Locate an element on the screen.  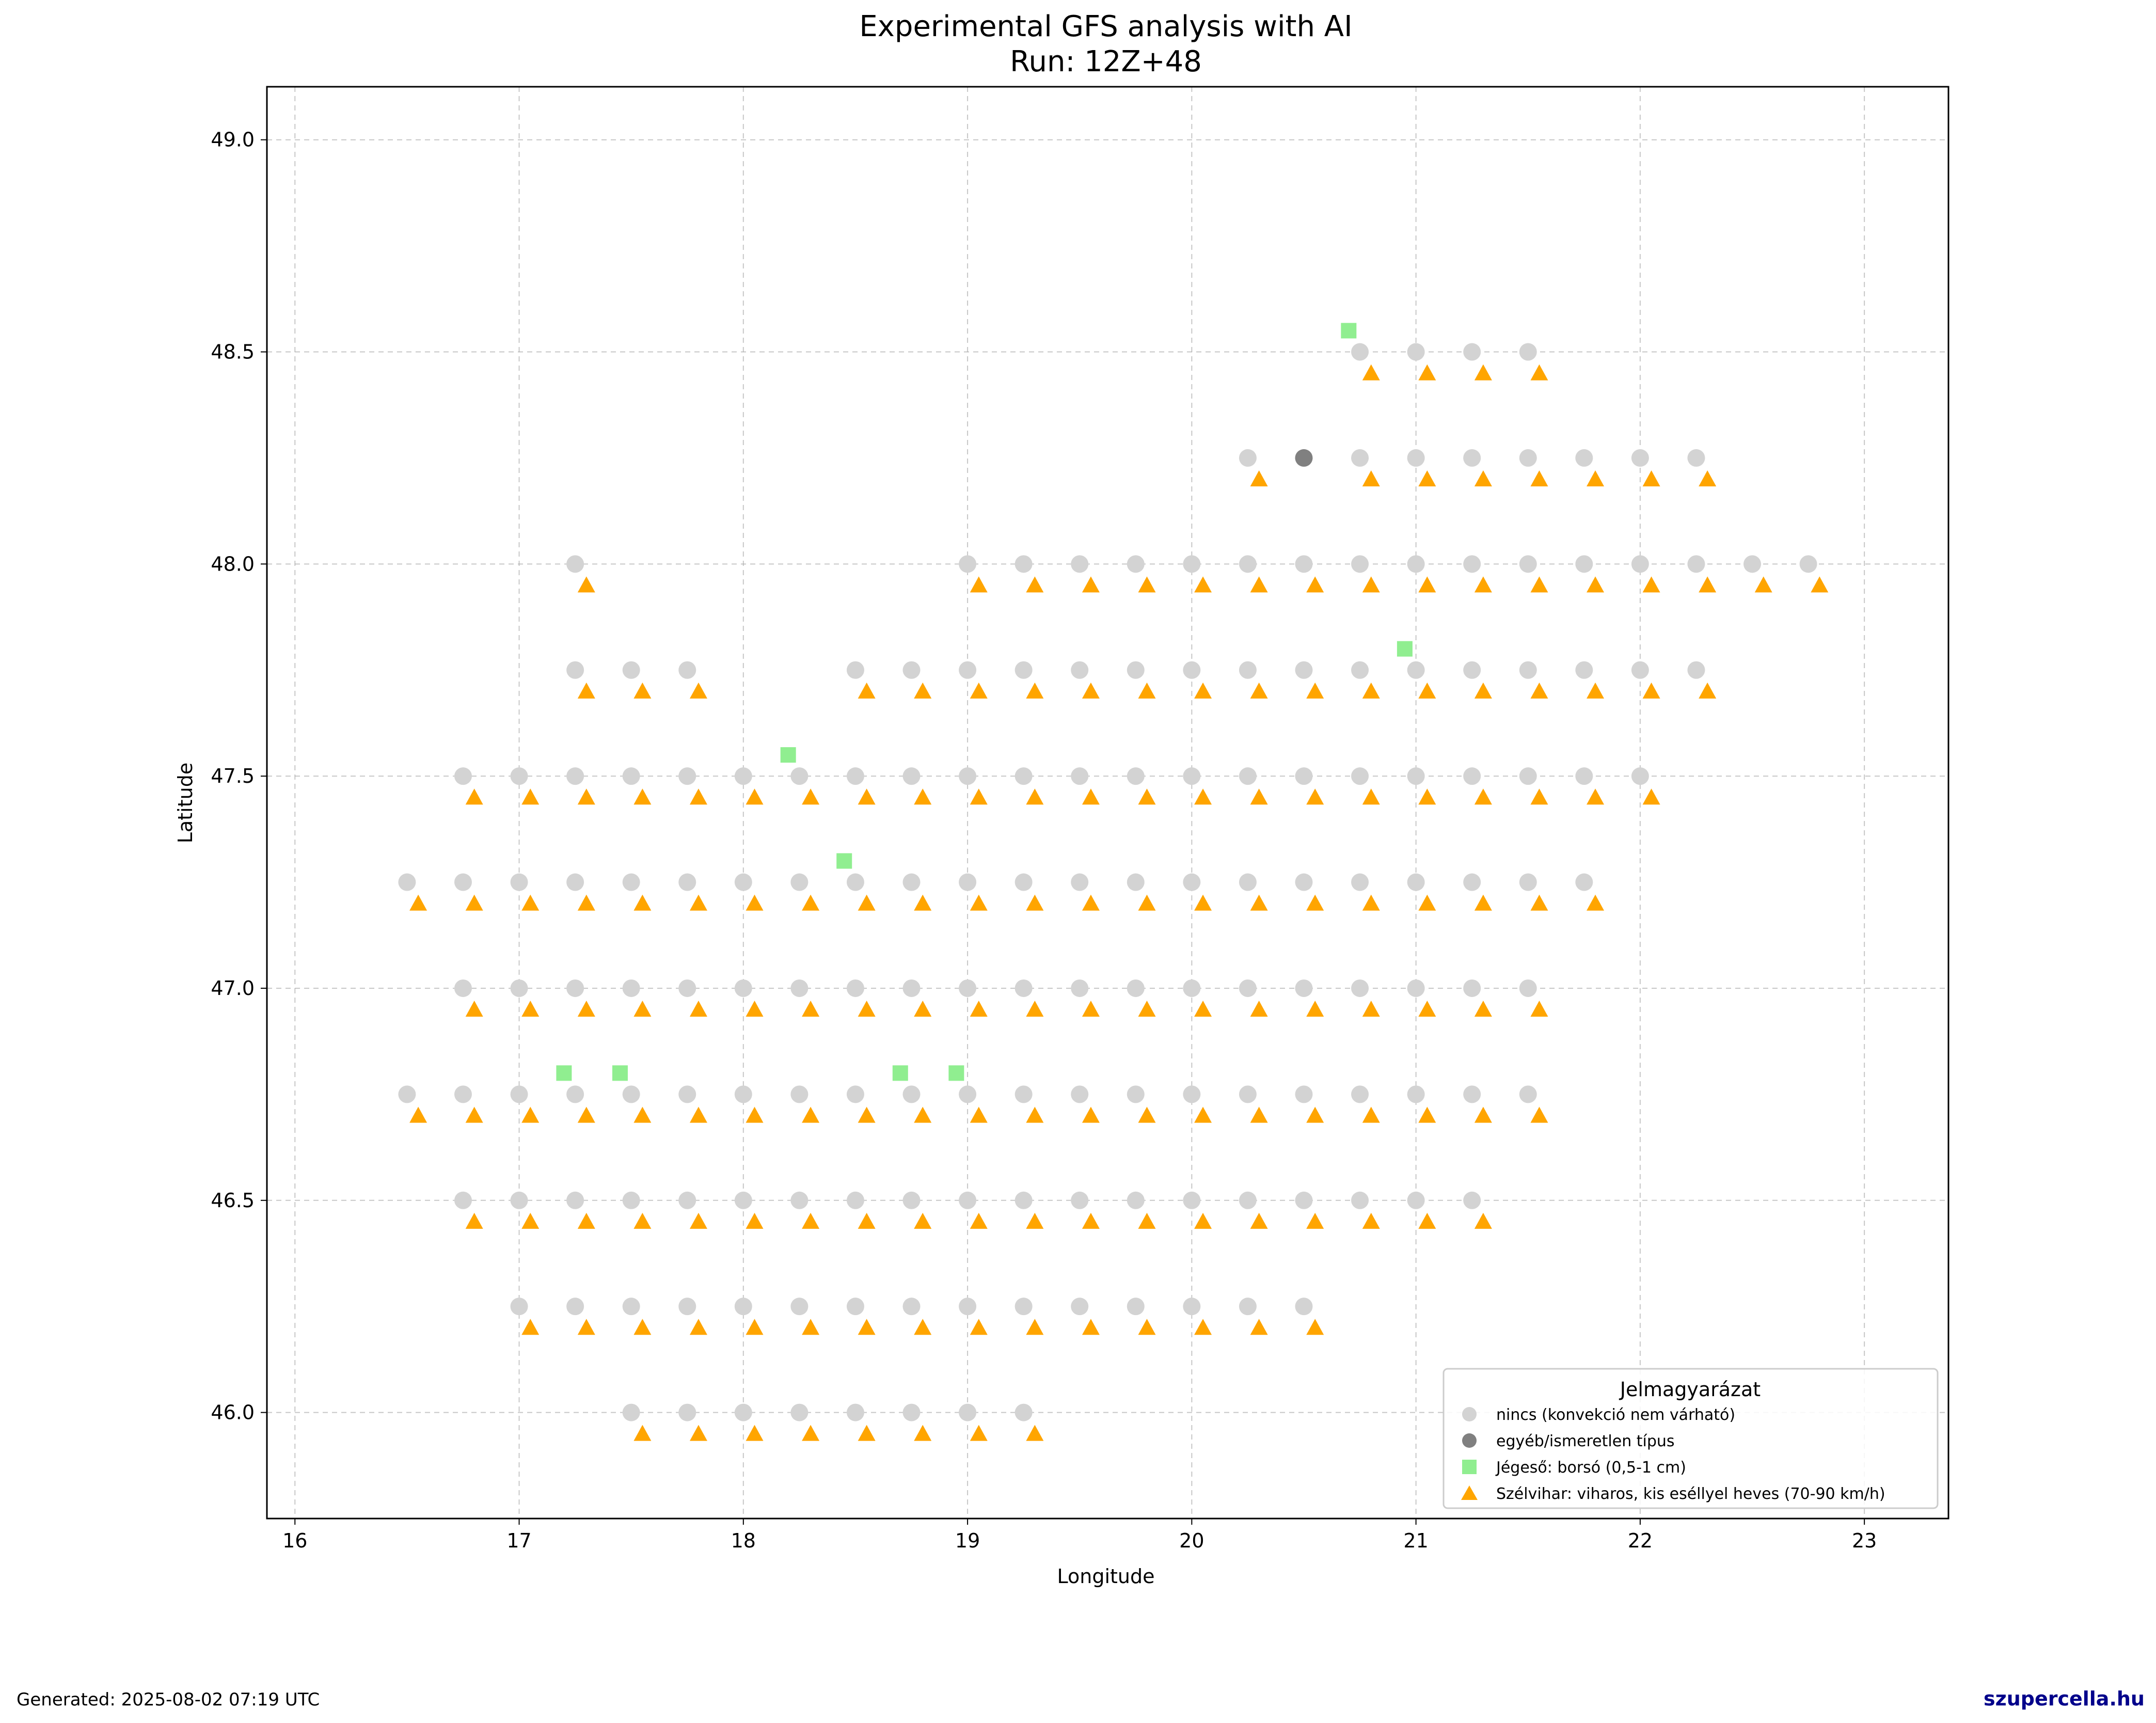
y-tick-label: 46.5 is located at coordinates (233, 1200).